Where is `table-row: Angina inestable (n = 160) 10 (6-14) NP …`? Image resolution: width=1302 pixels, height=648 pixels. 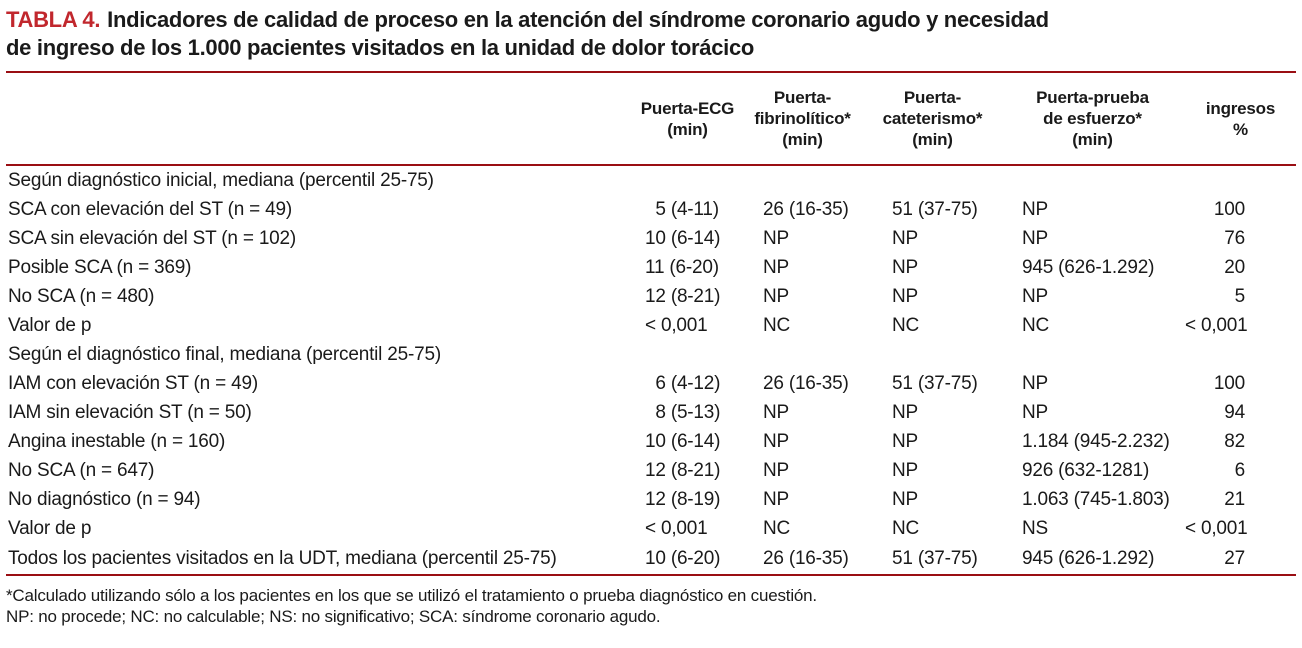
table-row: Angina inestable (n = 160) 10 (6-14) NP … is located at coordinates (651, 441).